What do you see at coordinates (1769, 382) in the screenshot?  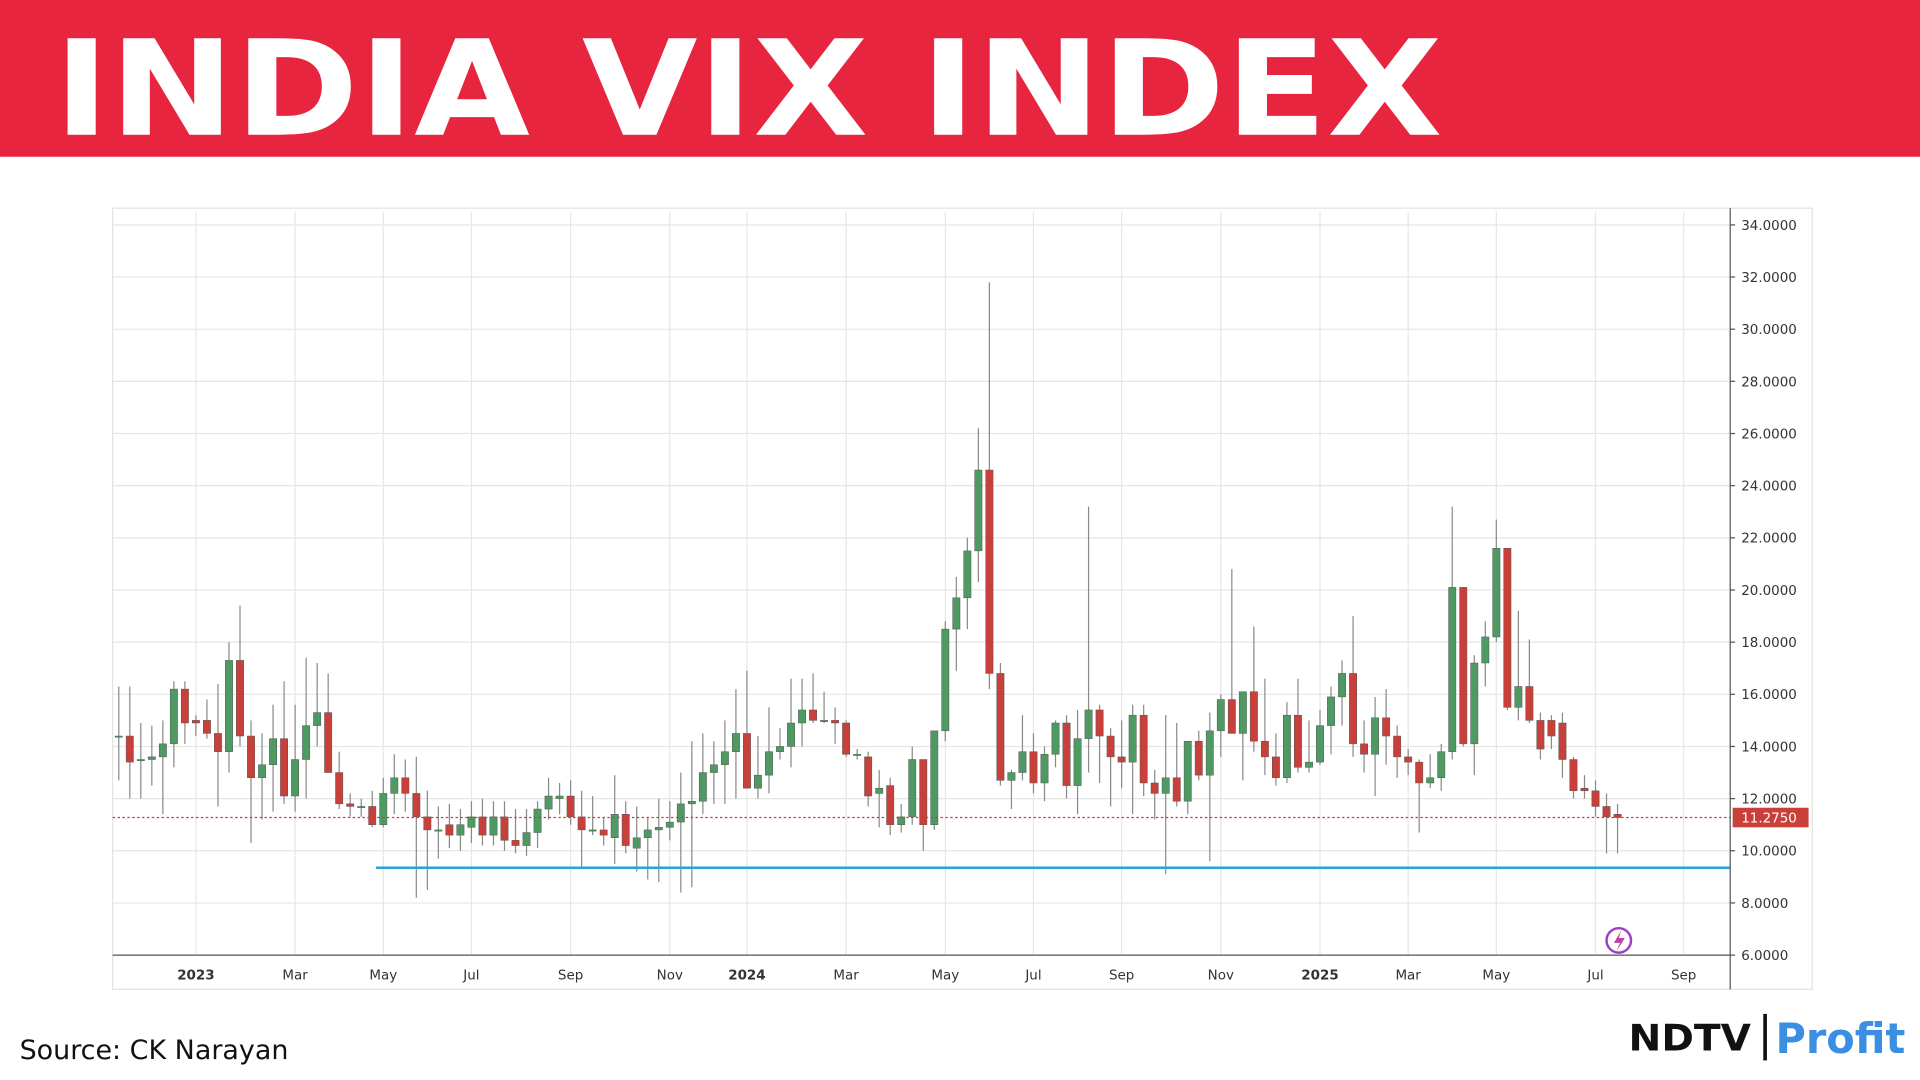 I see `y-tick-label: 28.0000` at bounding box center [1769, 382].